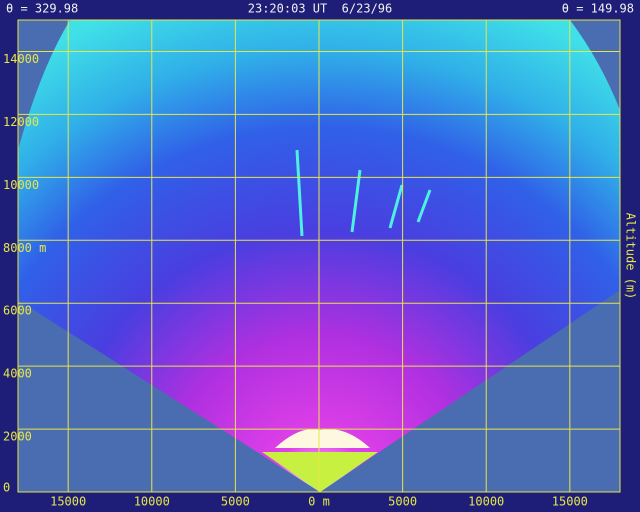  Describe the element at coordinates (21, 122) in the screenshot. I see `y-tick-label: 12000` at that location.